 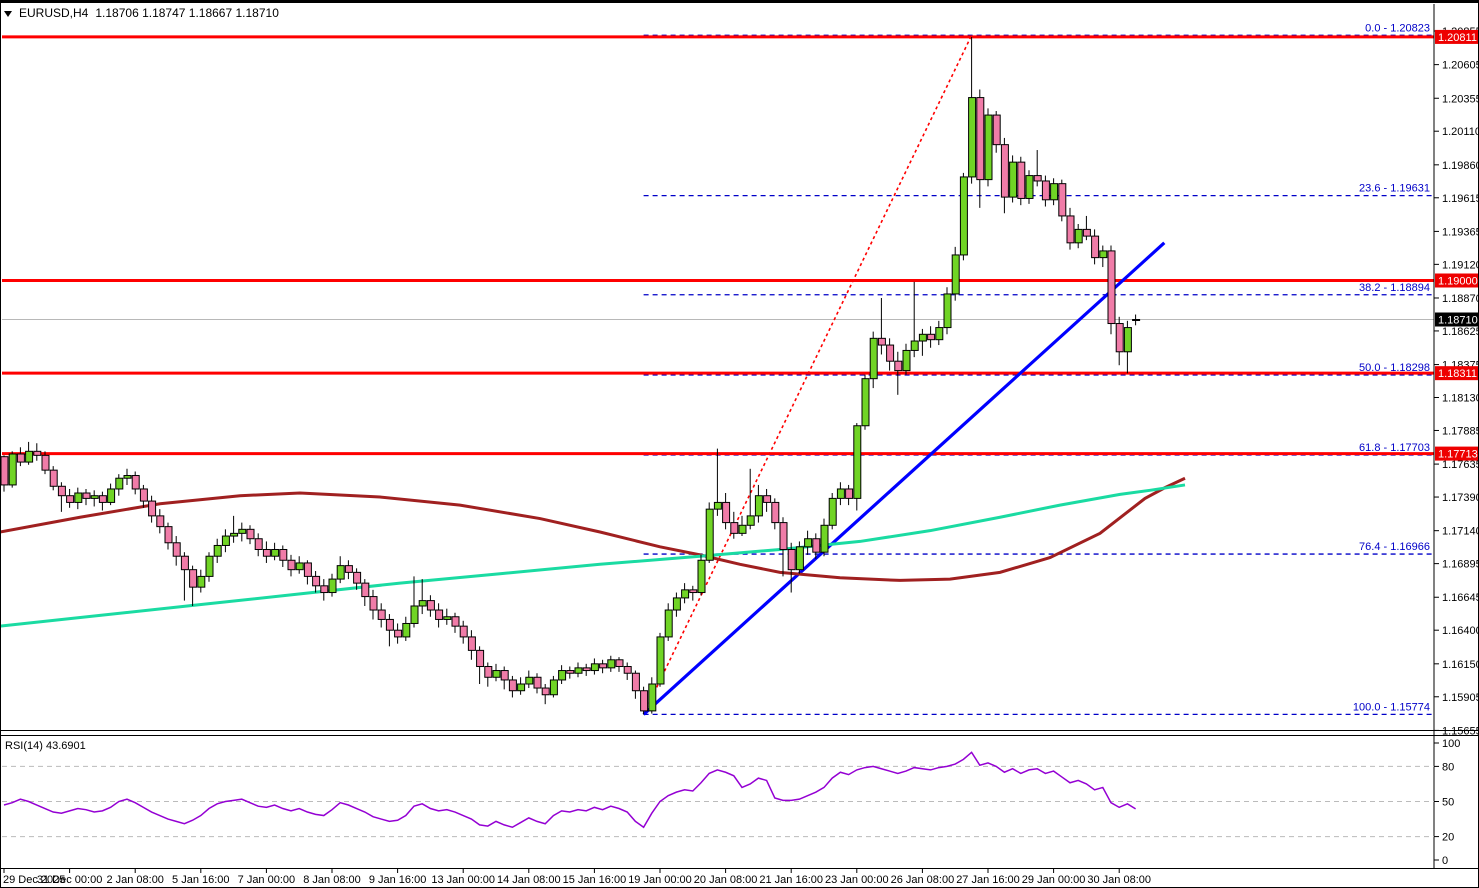 I want to click on date-label: 5 Jan 16:00, so click(x=201, y=880).